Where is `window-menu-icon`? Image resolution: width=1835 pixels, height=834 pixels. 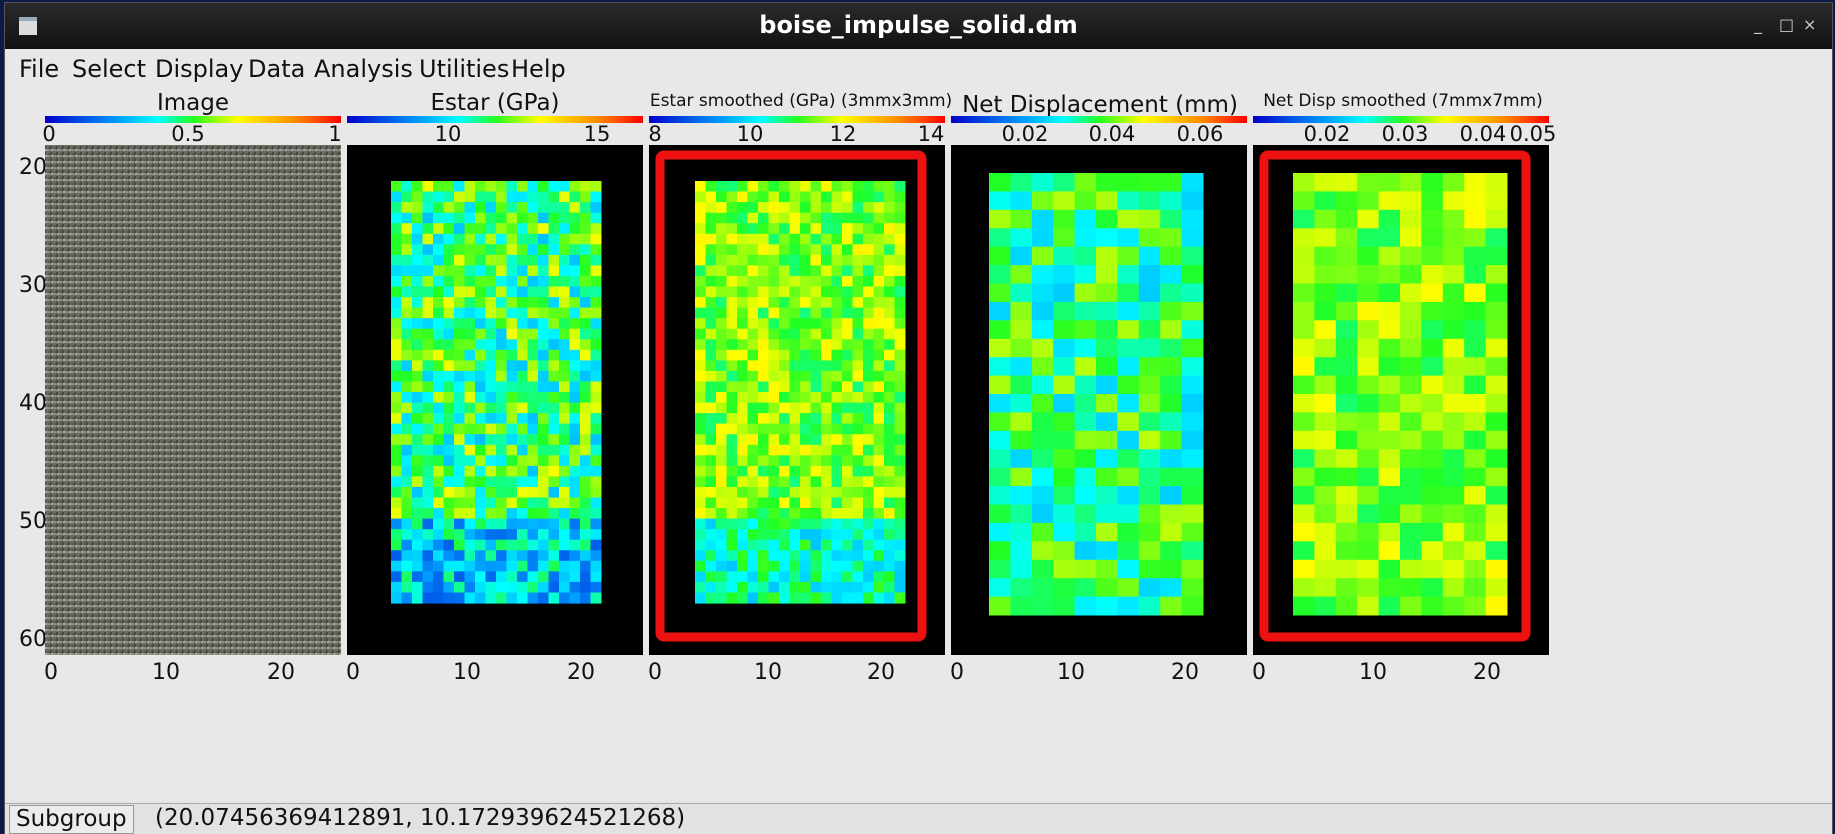 window-menu-icon is located at coordinates (28, 26).